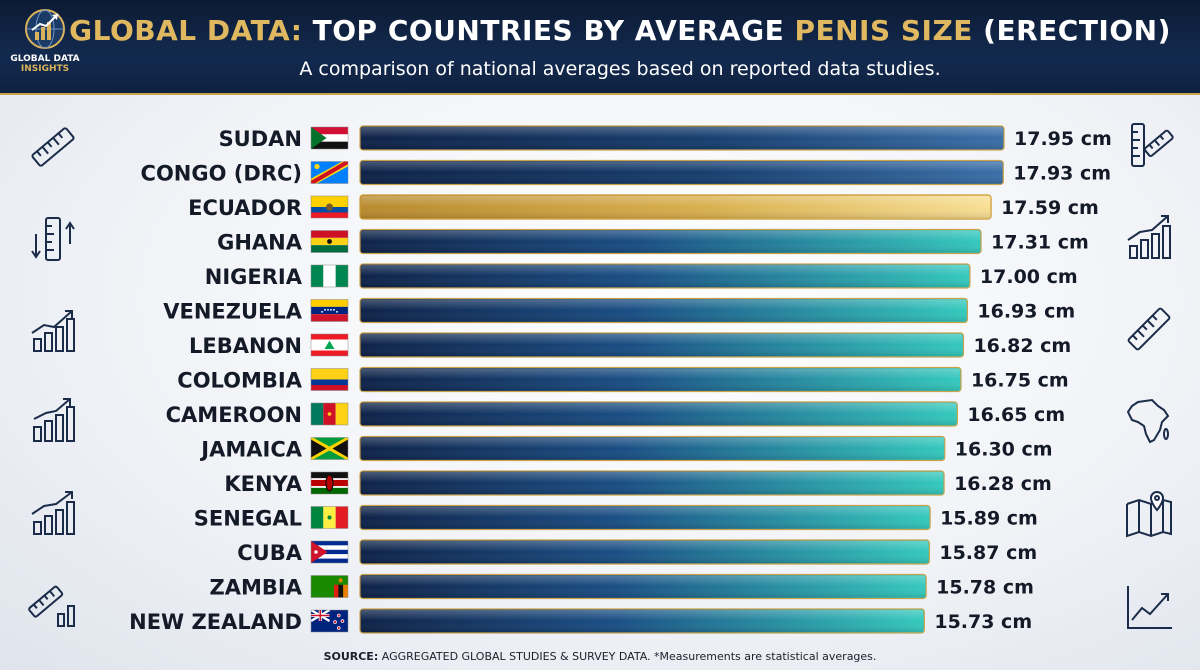 This screenshot has width=1200, height=670. Describe the element at coordinates (329, 241) in the screenshot. I see `ghana-flag-icon` at that location.